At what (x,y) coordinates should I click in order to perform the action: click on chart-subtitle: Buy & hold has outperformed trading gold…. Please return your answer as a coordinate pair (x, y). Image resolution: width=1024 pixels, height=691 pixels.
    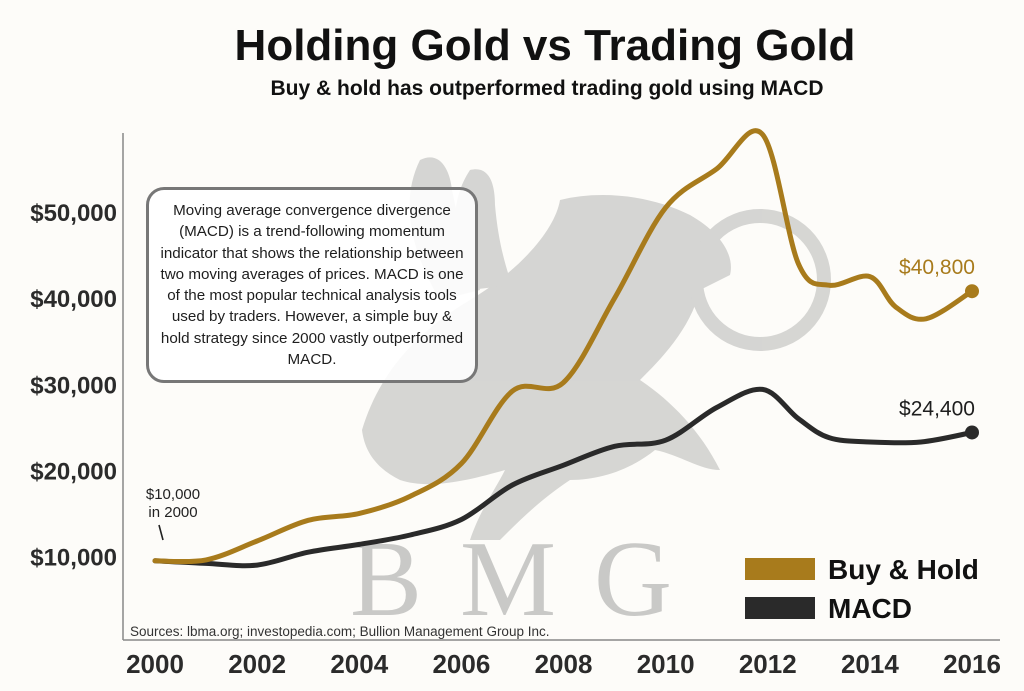
    Looking at the image, I should click on (547, 88).